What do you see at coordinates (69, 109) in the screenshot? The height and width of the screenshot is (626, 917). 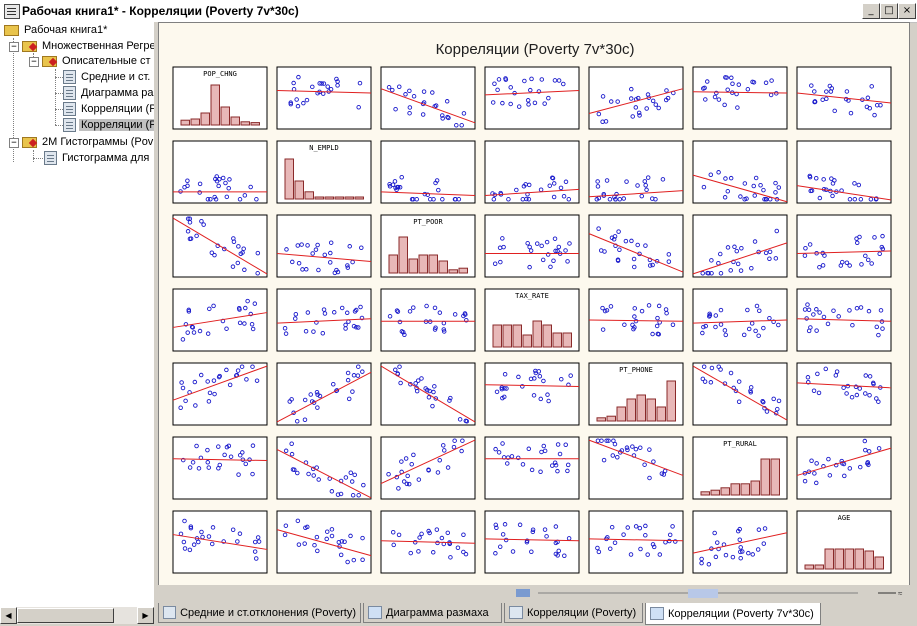 I see `spreadsheet-icon` at bounding box center [69, 109].